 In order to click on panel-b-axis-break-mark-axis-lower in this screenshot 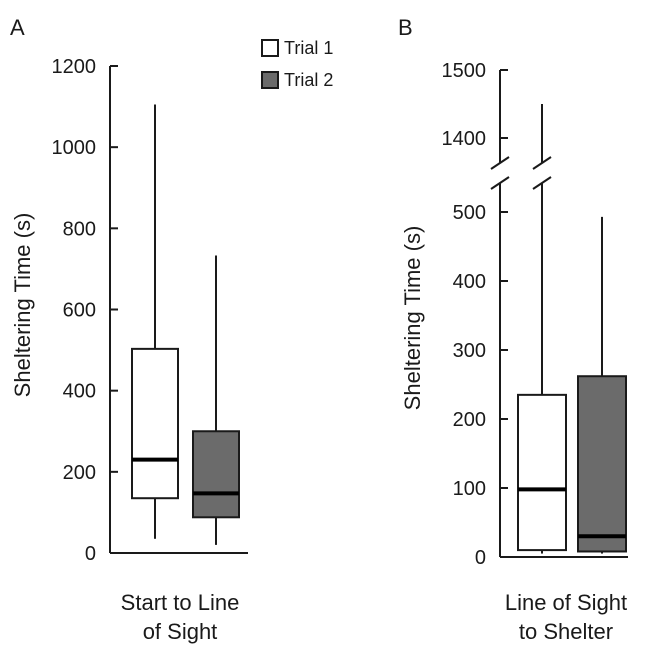, I will do `click(500, 183)`.